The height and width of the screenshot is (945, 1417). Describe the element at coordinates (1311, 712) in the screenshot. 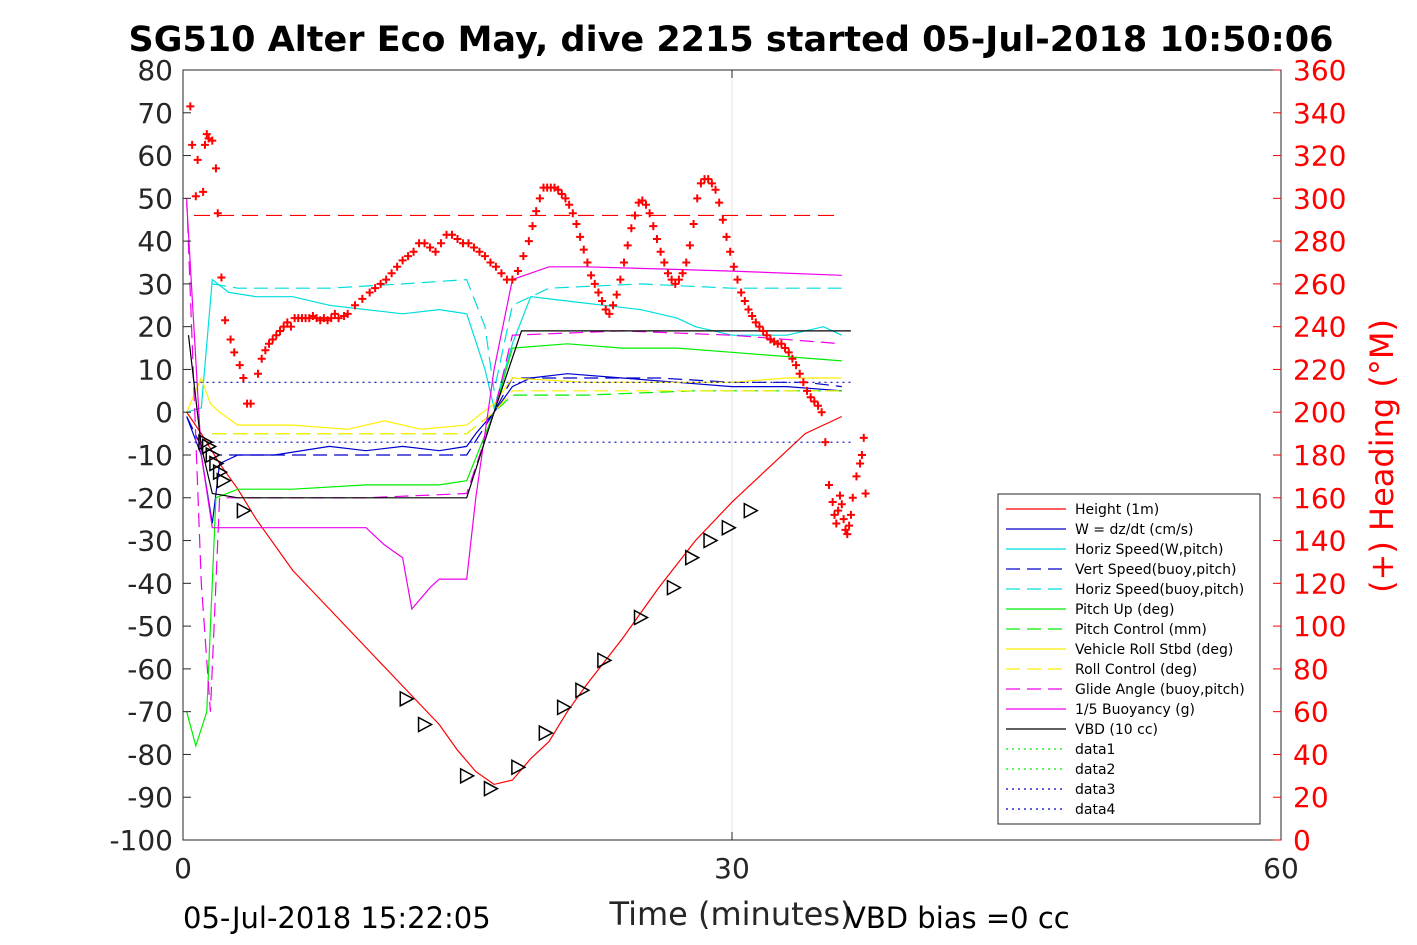

I see `right-y-tick-label: 60` at that location.